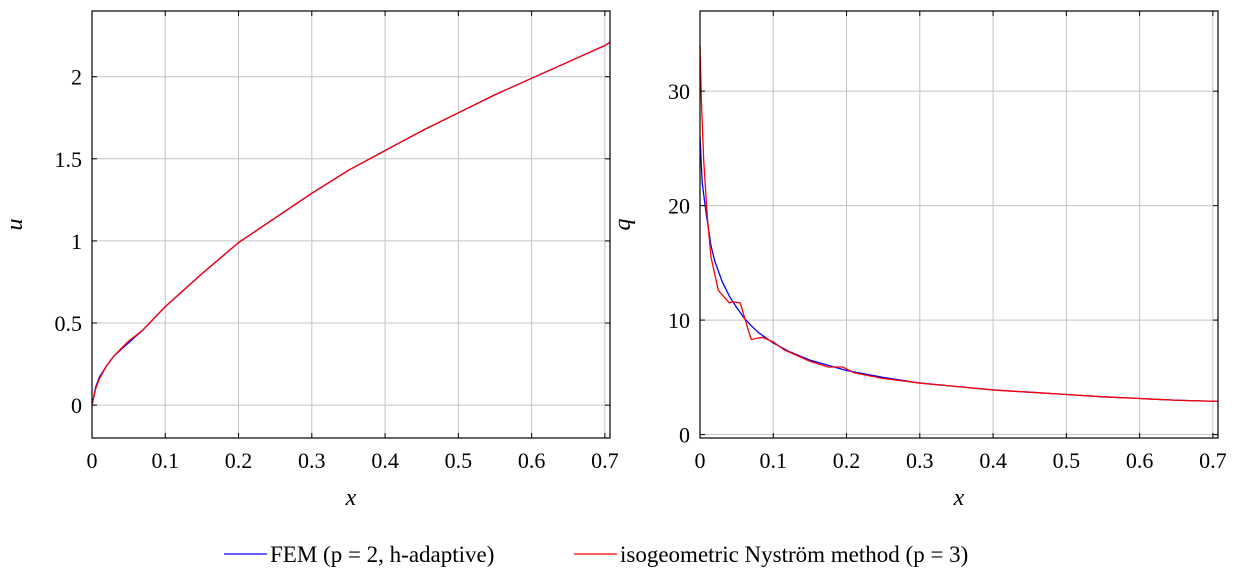 Image resolution: width=1239 pixels, height=587 pixels. Describe the element at coordinates (679, 206) in the screenshot. I see `y-tick-label: 20` at that location.